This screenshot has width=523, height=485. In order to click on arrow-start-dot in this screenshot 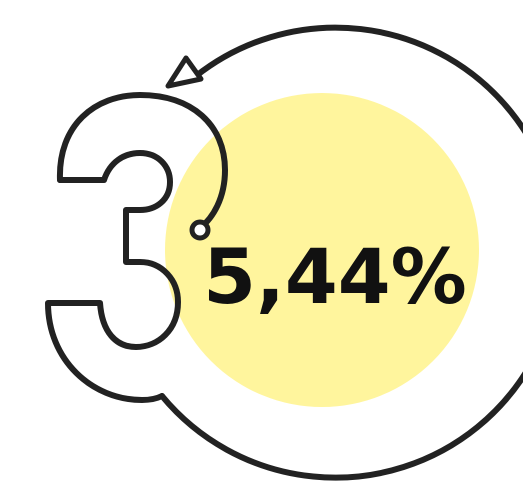, I will do `click(200, 230)`.